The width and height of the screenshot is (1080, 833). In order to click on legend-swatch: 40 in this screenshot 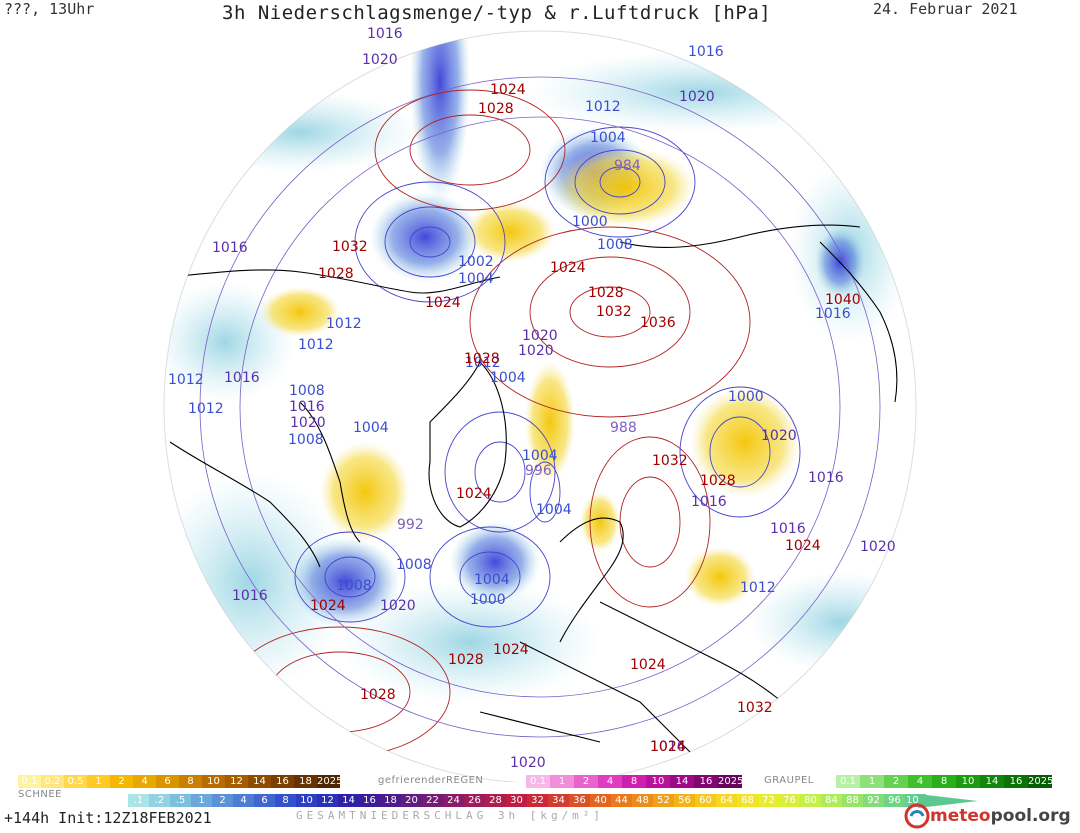, I will do `click(600, 800)`.